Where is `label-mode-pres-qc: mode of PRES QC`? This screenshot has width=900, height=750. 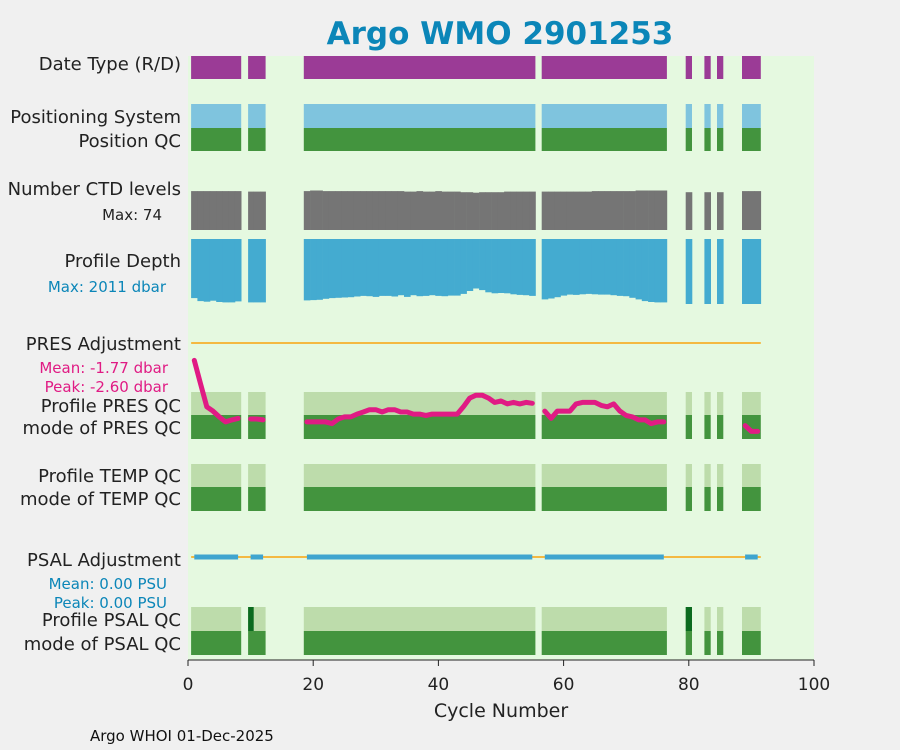
label-mode-pres-qc: mode of PRES QC is located at coordinates (102, 428).